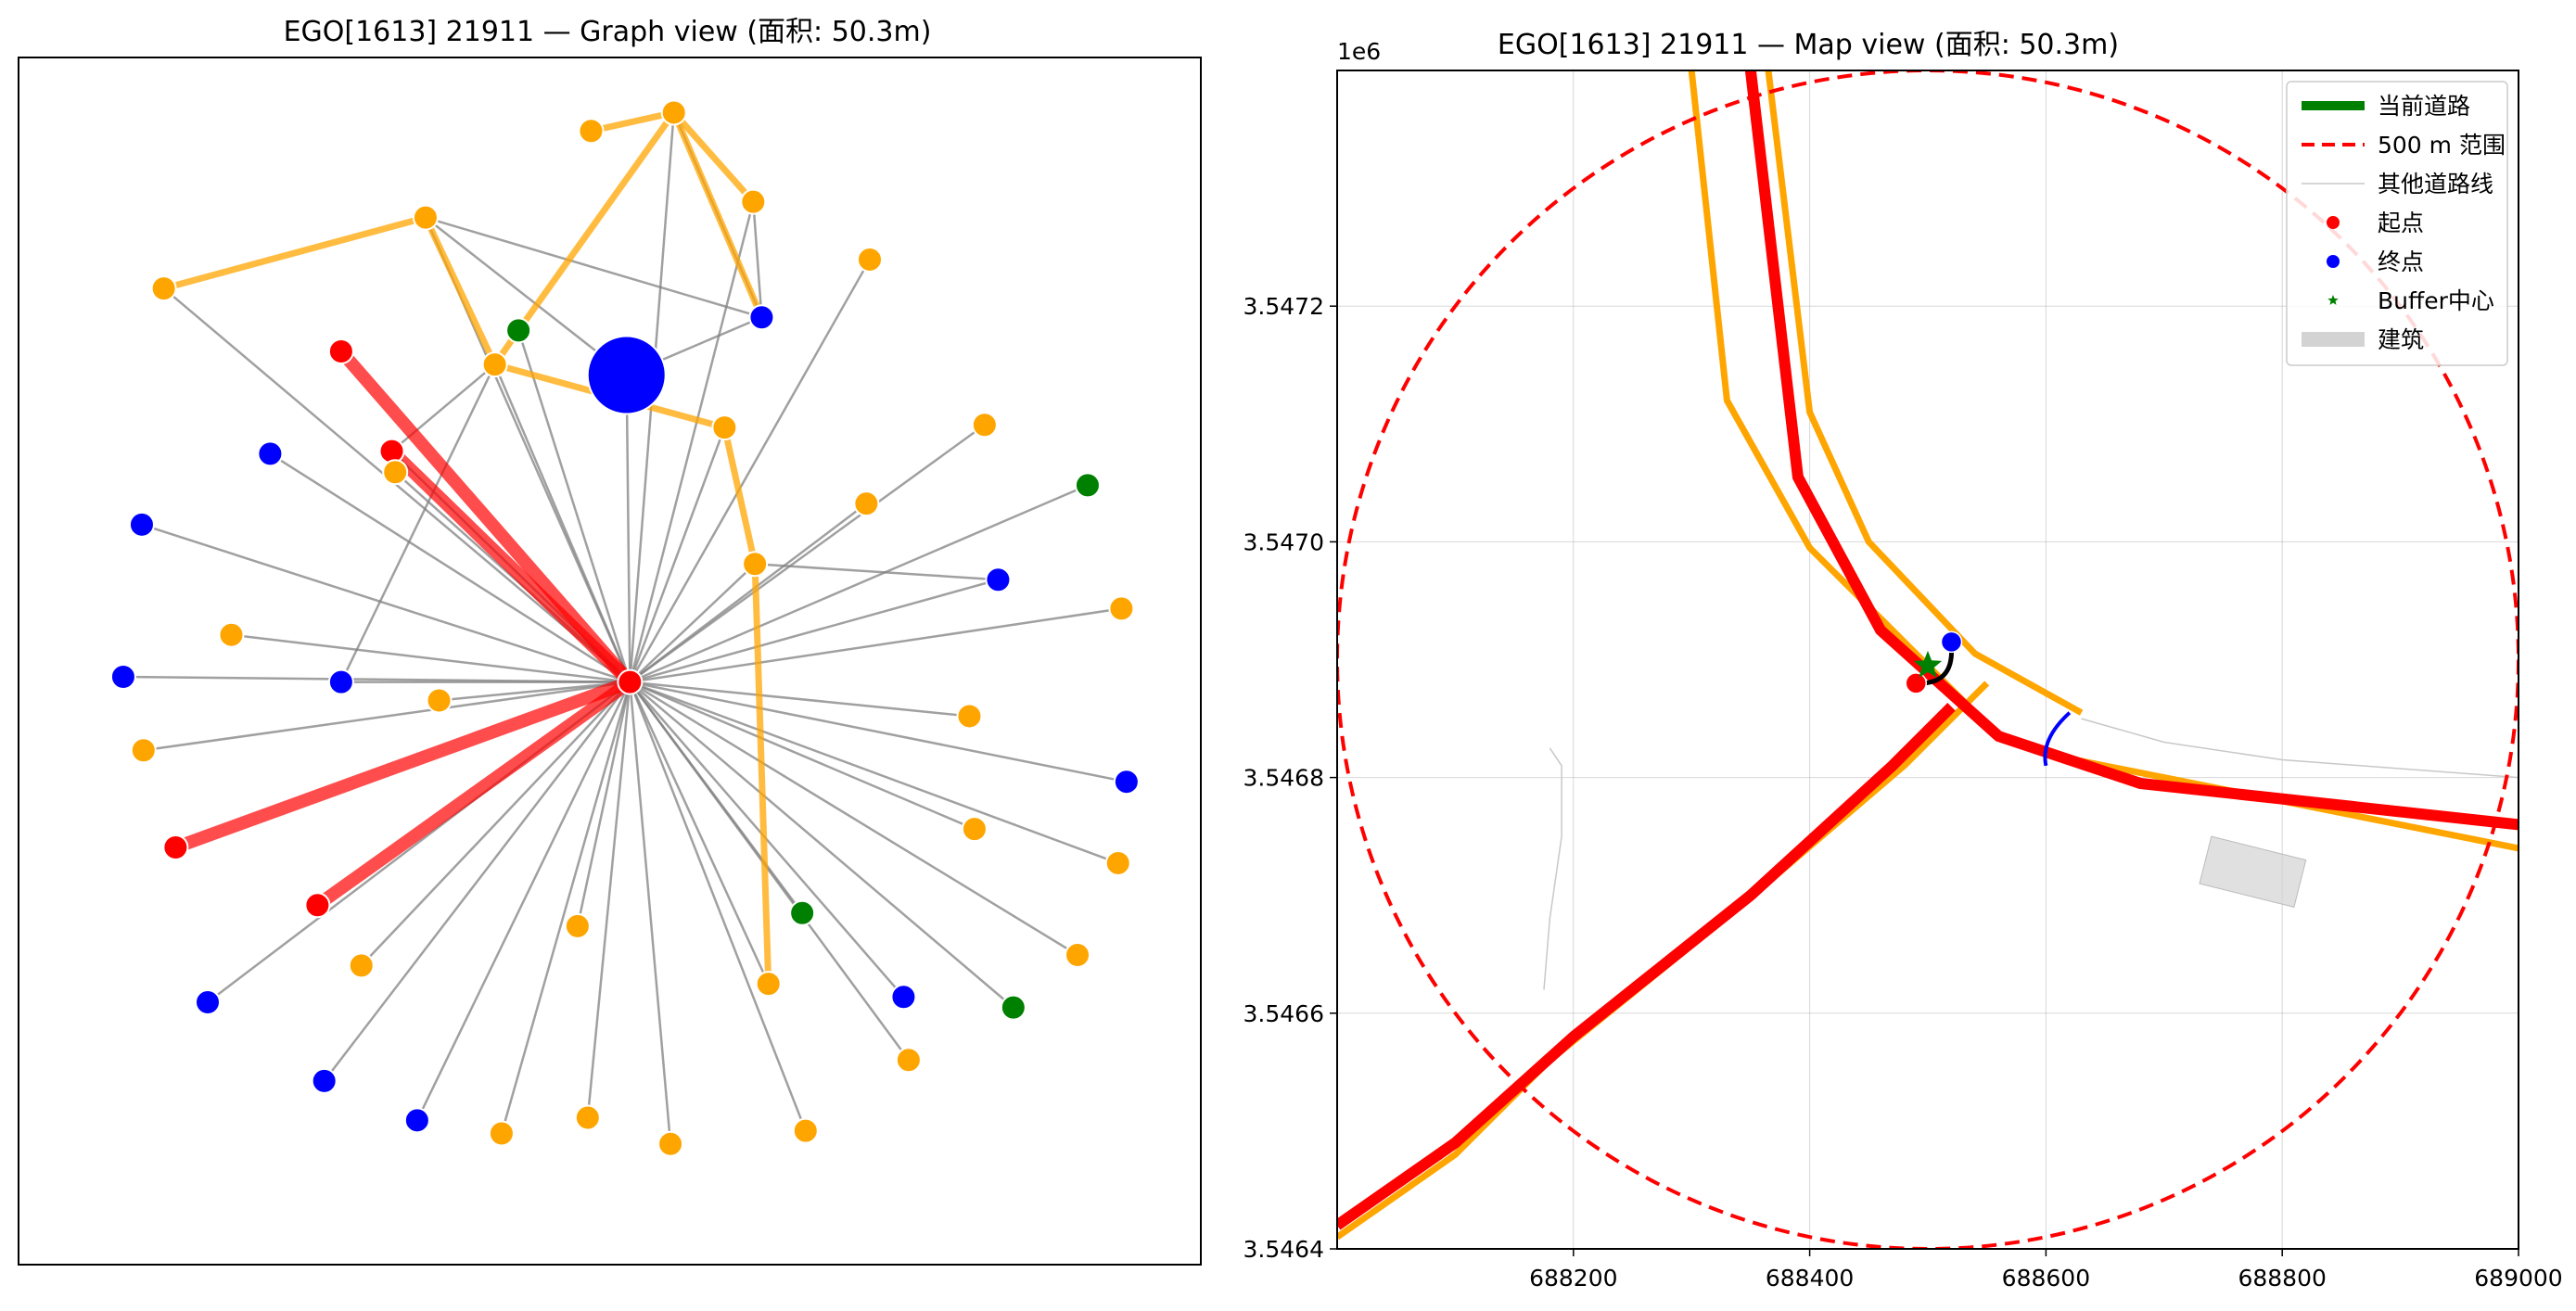 The image size is (2576, 1311). I want to click on y-tick-label: 3.5472, so click(1283, 306).